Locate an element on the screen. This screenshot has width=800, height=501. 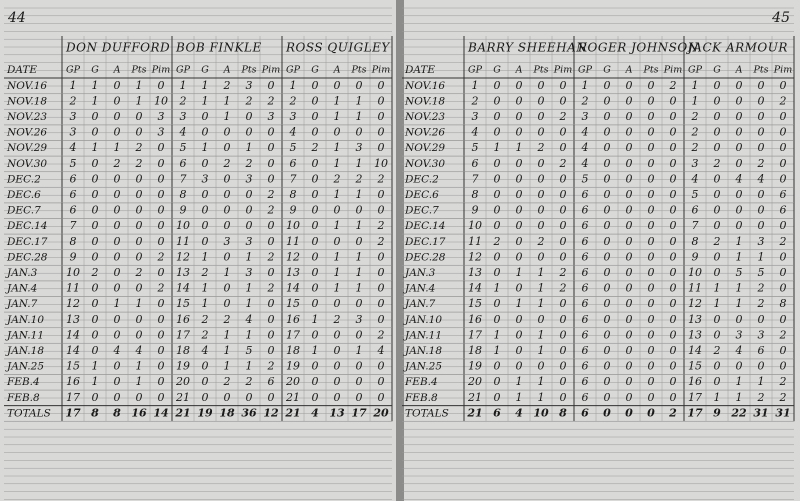
stat-cell: 7 is located at coordinates (293, 178).